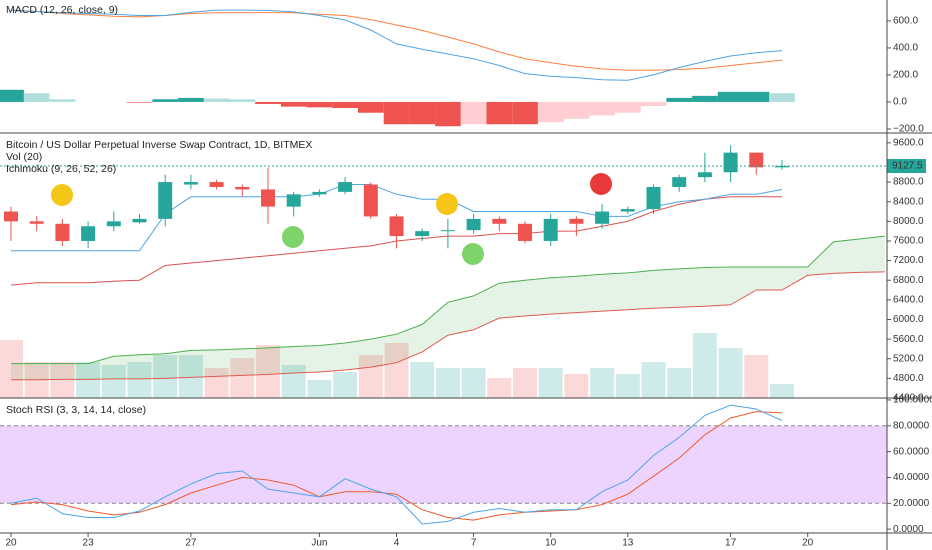 Image resolution: width=932 pixels, height=550 pixels. What do you see at coordinates (908, 358) in the screenshot?
I see `y-tick-label: 5200.0` at bounding box center [908, 358].